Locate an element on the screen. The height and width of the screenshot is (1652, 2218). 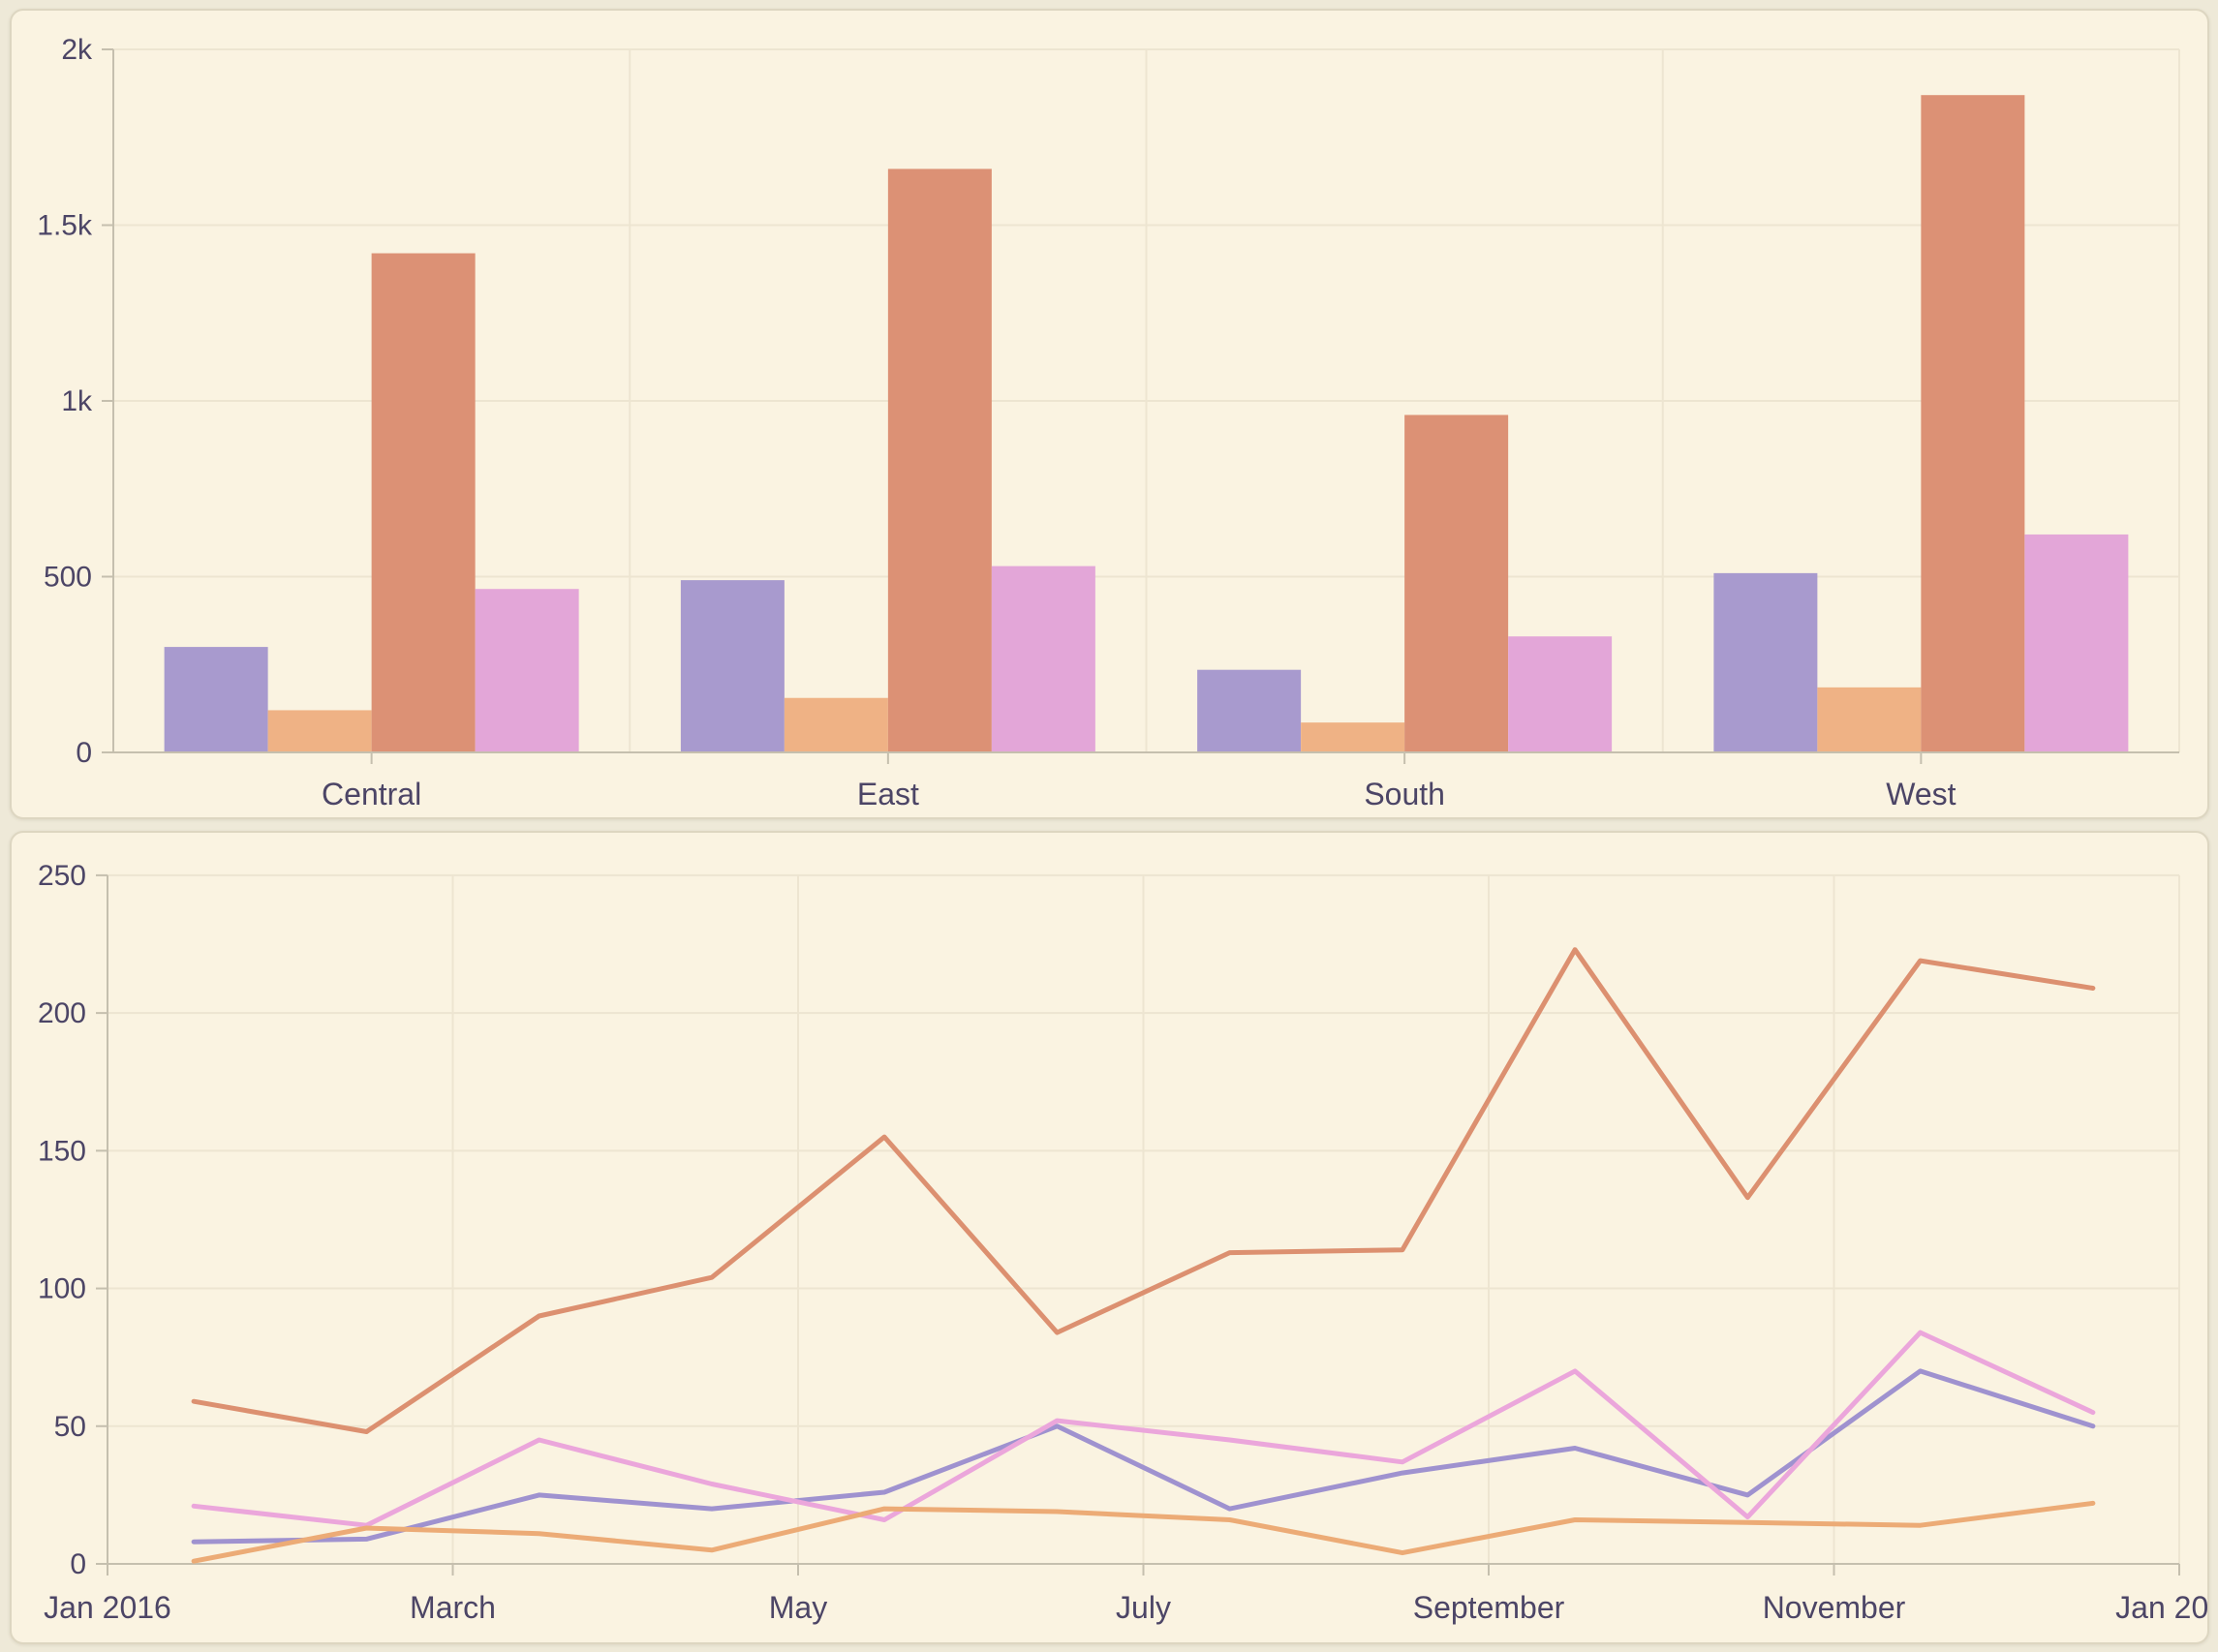
bar-south-light-orange is located at coordinates (1353, 737).